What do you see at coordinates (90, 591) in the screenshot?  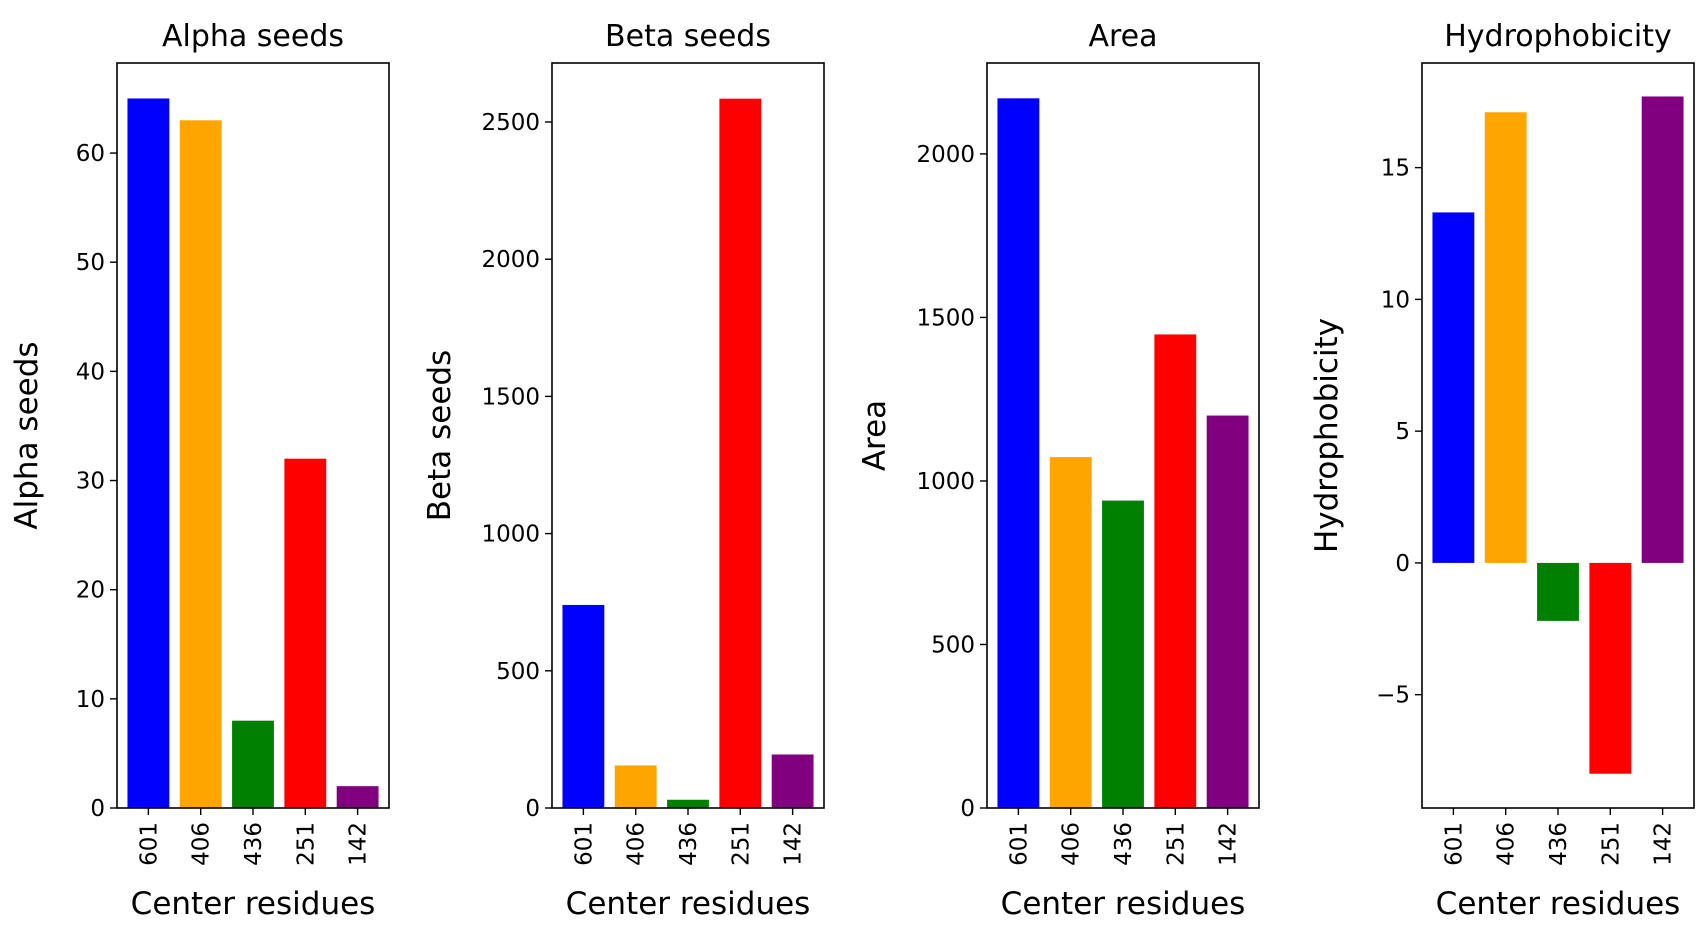 I see `y-tick-label: 20` at bounding box center [90, 591].